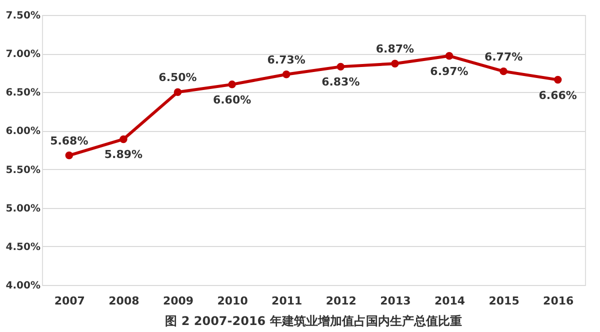 This screenshot has width=600, height=332. I want to click on y-tick-label: 7.50%, so click(23, 16).